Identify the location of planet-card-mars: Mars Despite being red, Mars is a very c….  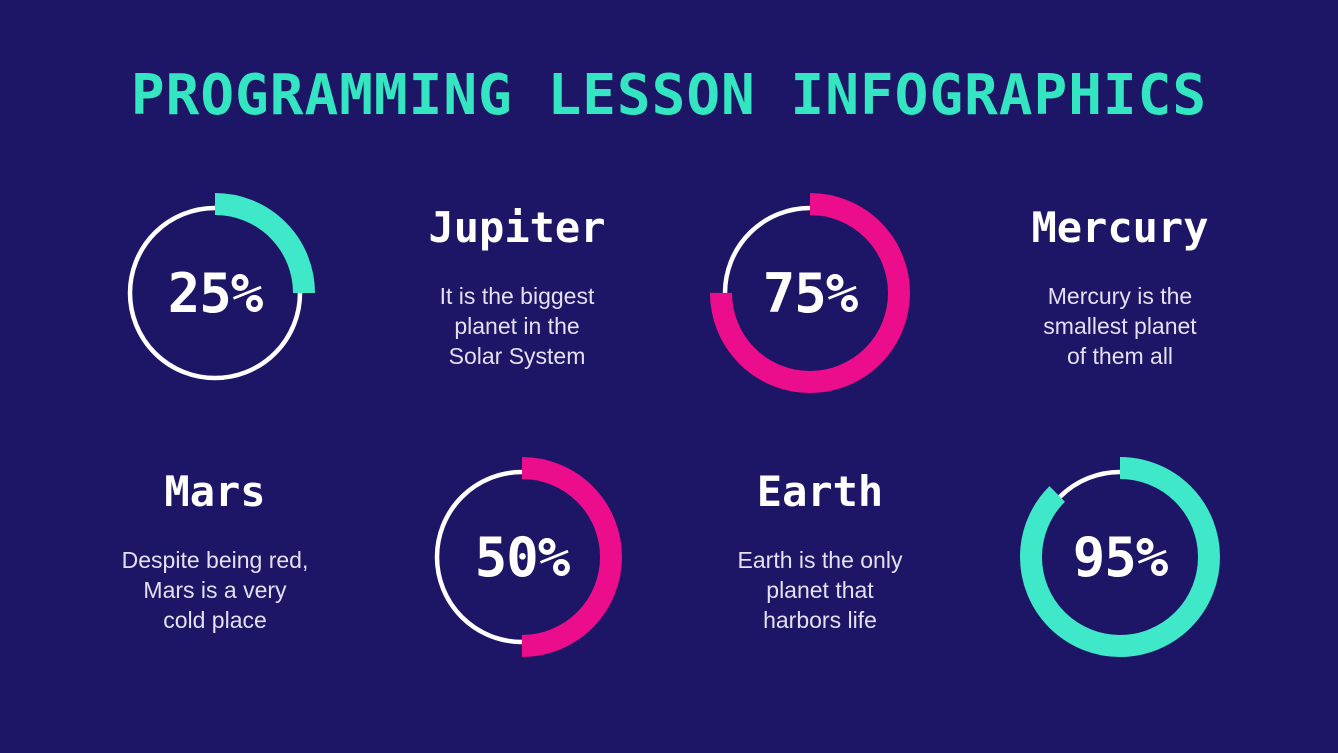
(215, 551).